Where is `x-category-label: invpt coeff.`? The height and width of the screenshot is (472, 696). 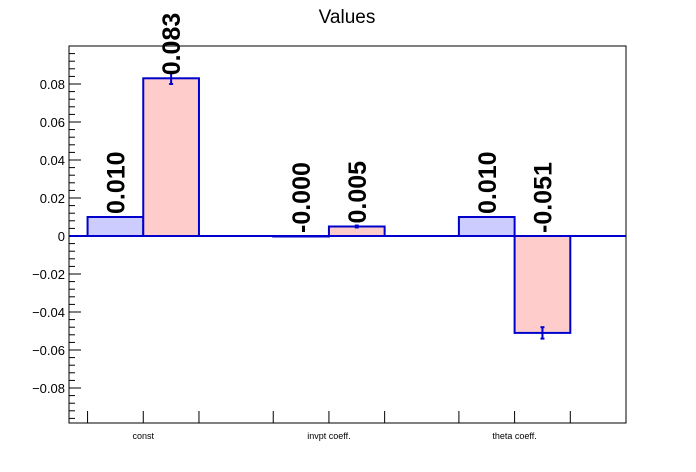 x-category-label: invpt coeff. is located at coordinates (328, 436).